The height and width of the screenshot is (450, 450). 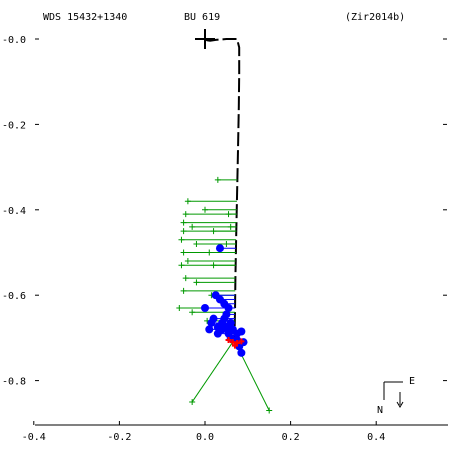 I want to click on x-tick-label: 0.2, so click(x=291, y=437).